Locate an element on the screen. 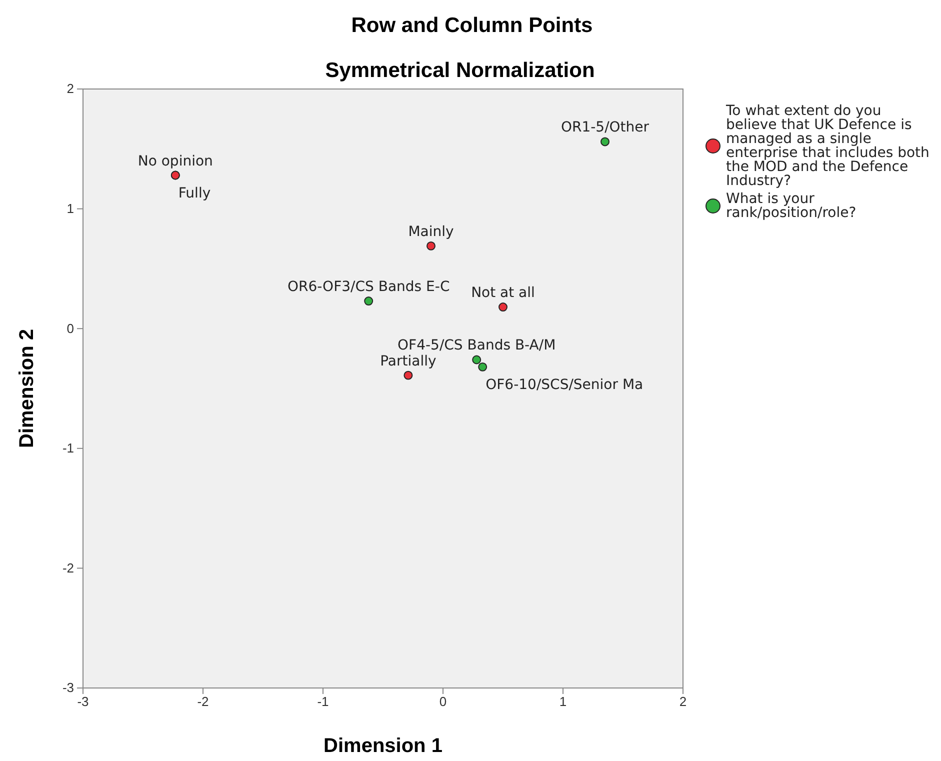  legend-label: To what extent do you believe that UK Defence is managed as a single enterprise that includes both the MOD and the Defence Industry? is located at coordinates (827, 146).